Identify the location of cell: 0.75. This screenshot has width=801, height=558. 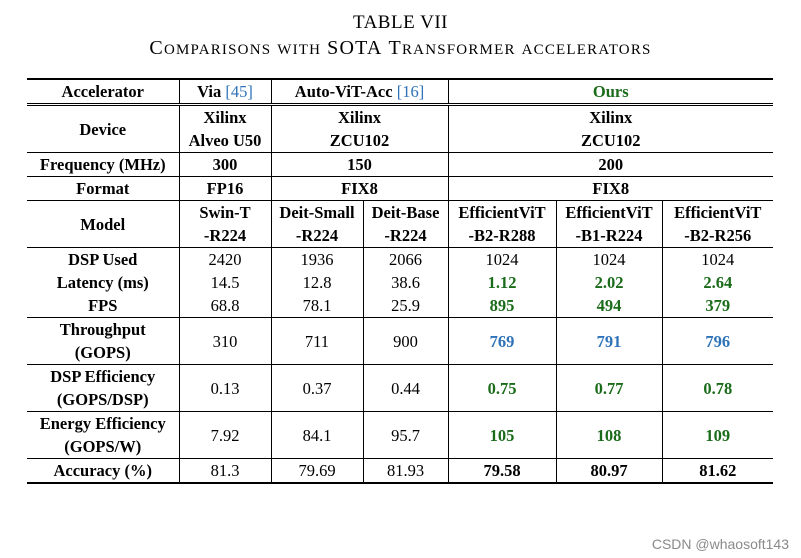
(502, 388).